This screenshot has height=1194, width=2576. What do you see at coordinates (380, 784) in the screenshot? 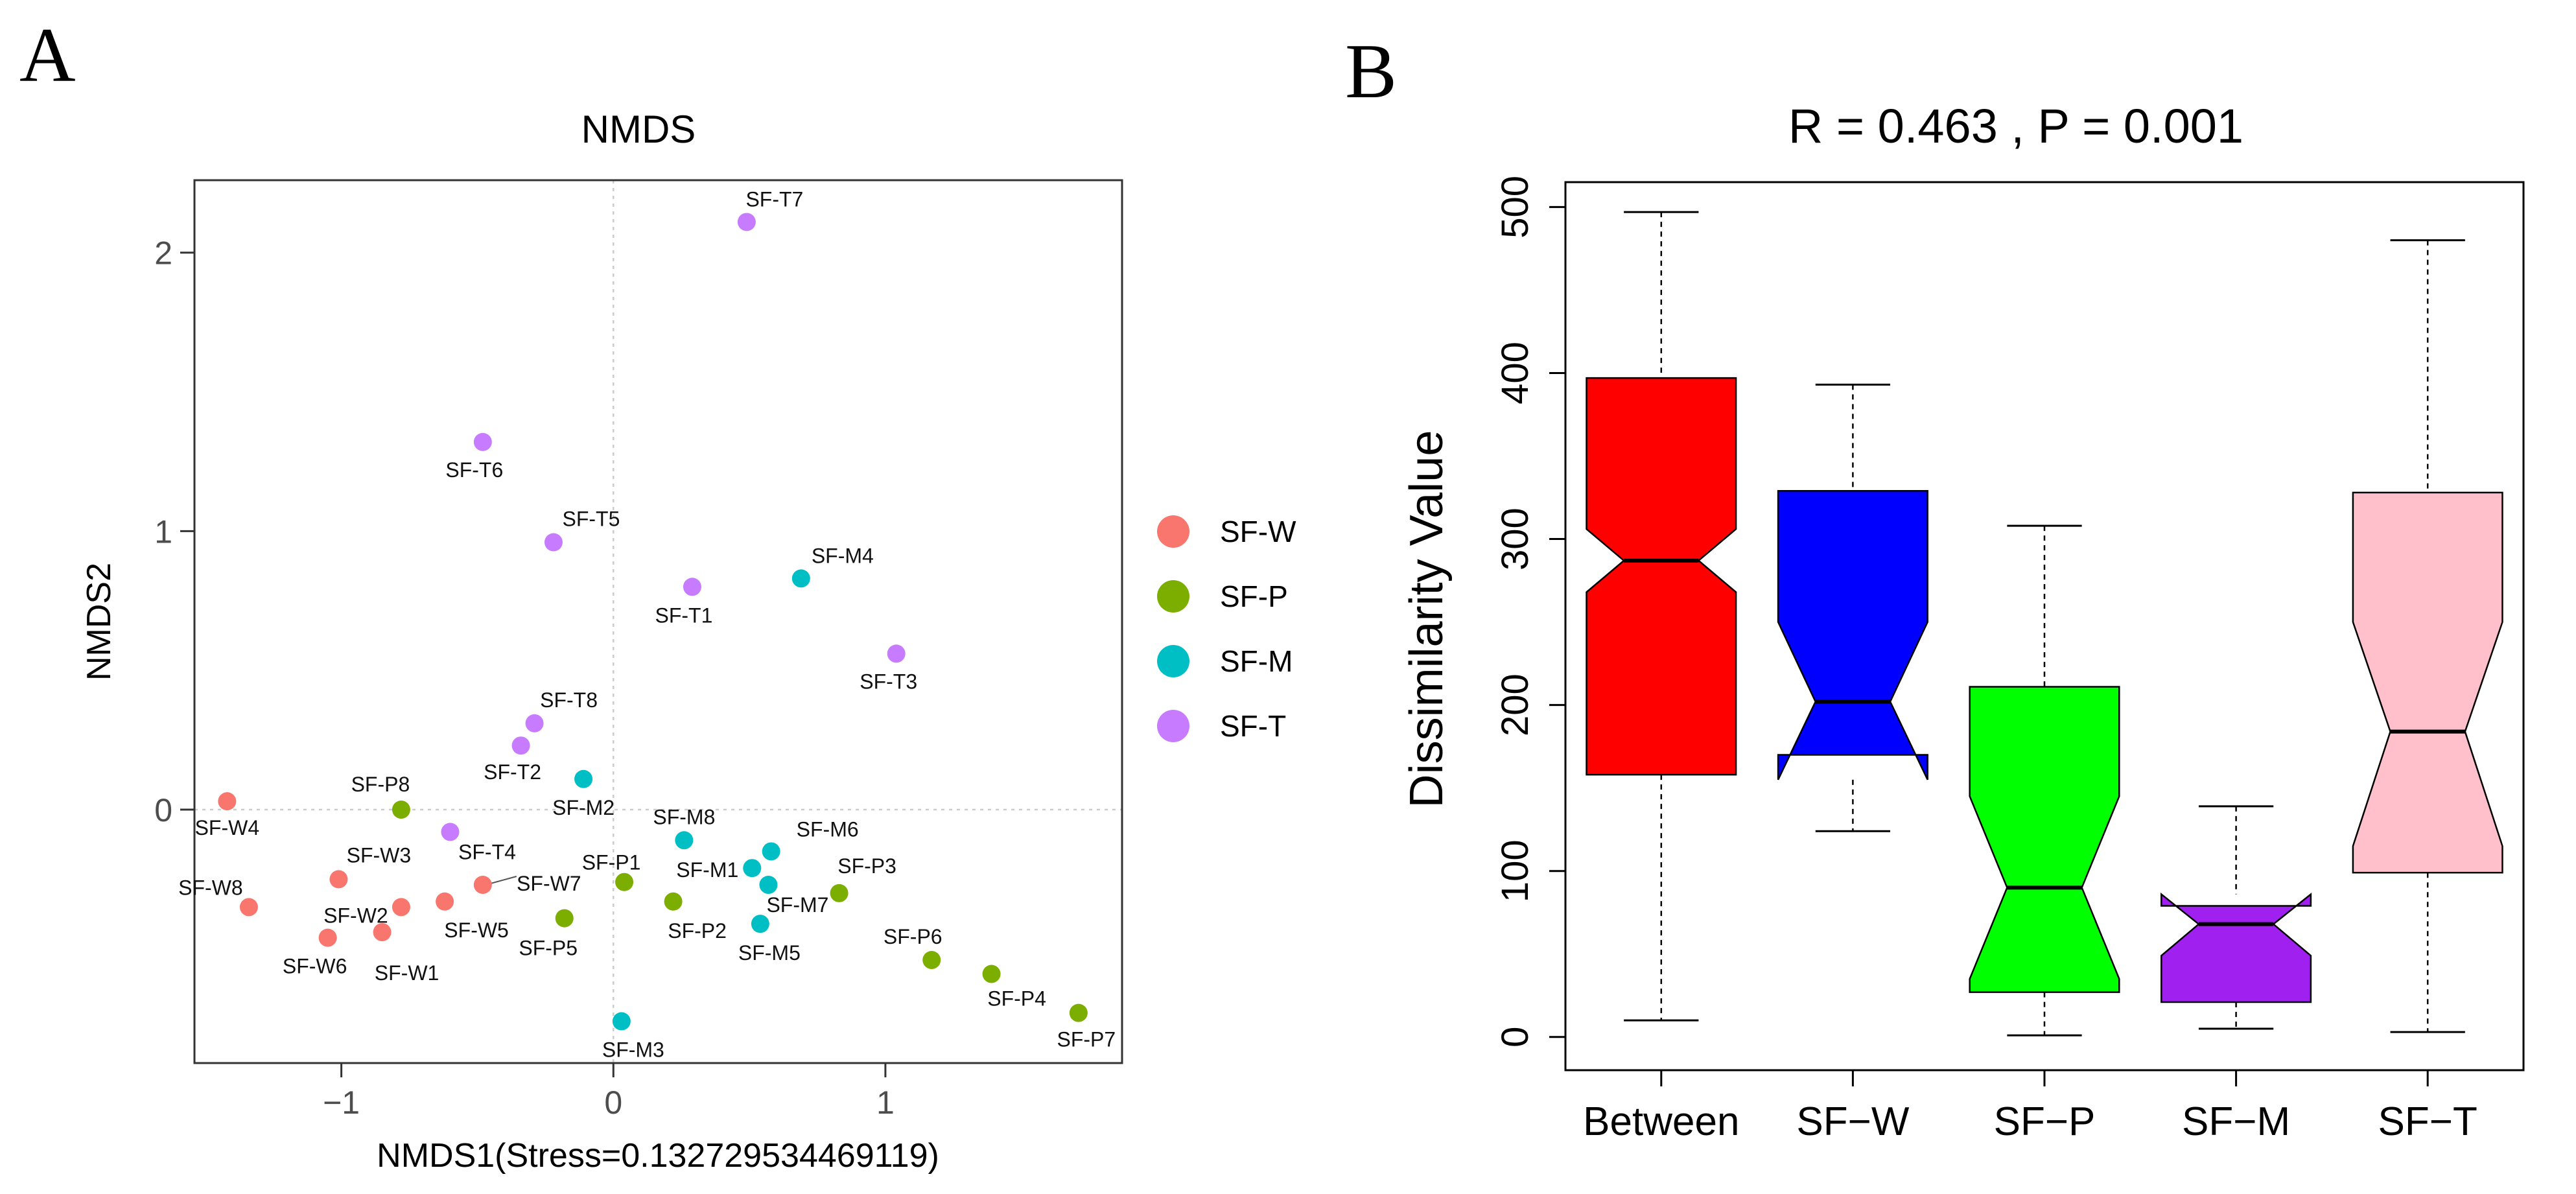
I see `point-label: SF-P8` at bounding box center [380, 784].